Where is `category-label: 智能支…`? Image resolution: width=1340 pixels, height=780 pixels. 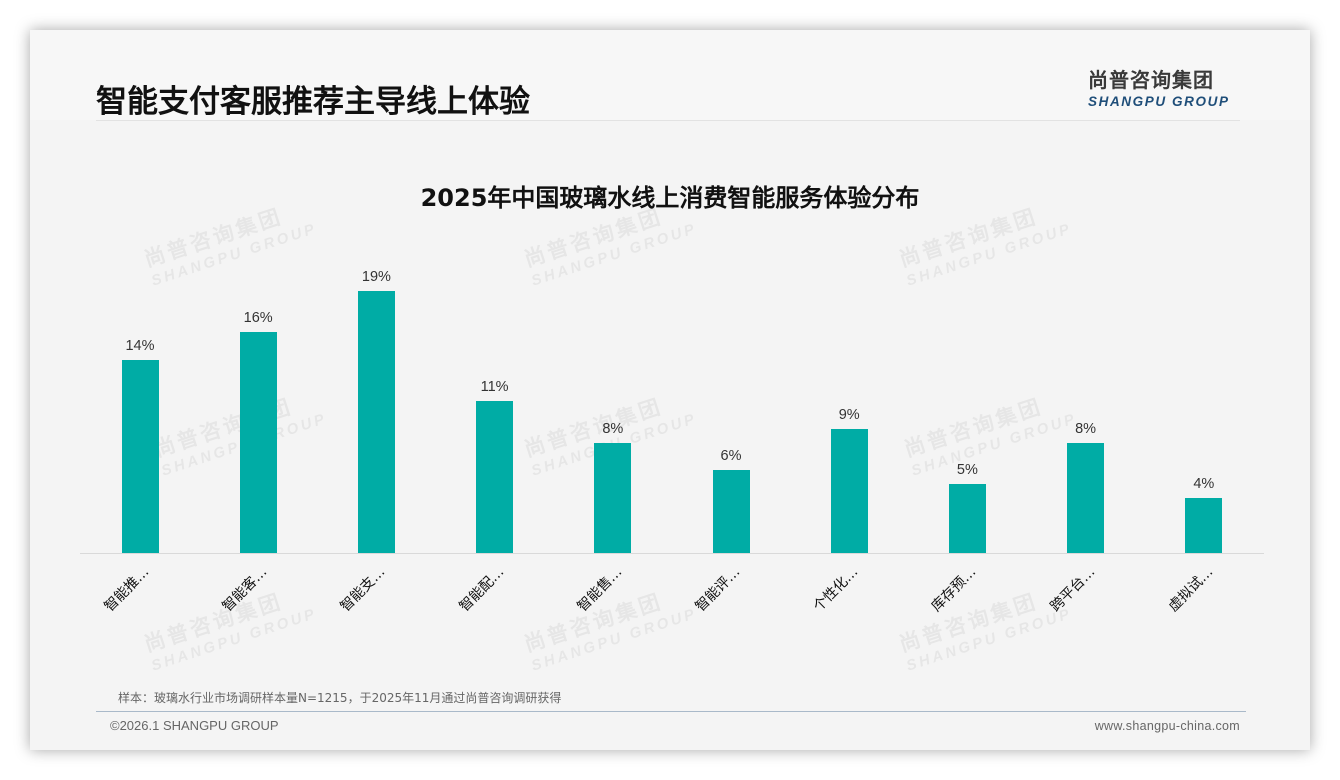
category-label: 智能支… is located at coordinates (363, 589).